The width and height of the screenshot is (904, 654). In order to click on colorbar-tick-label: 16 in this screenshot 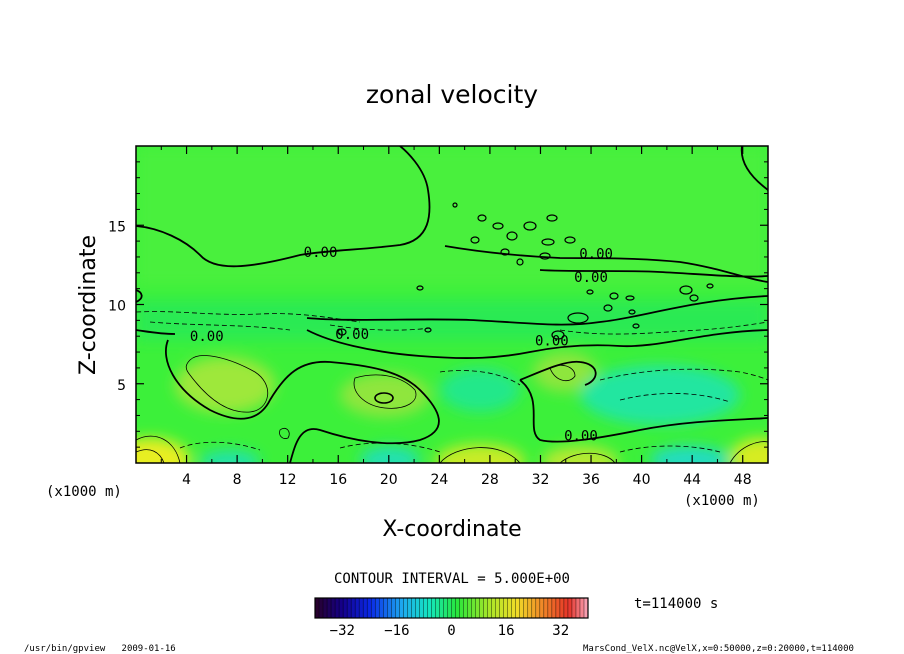, I will do `click(506, 631)`.